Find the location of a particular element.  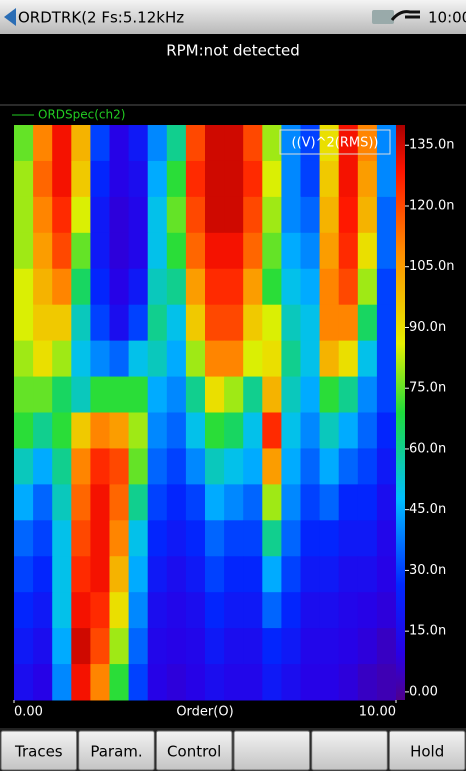

unit-box is located at coordinates (335, 142).